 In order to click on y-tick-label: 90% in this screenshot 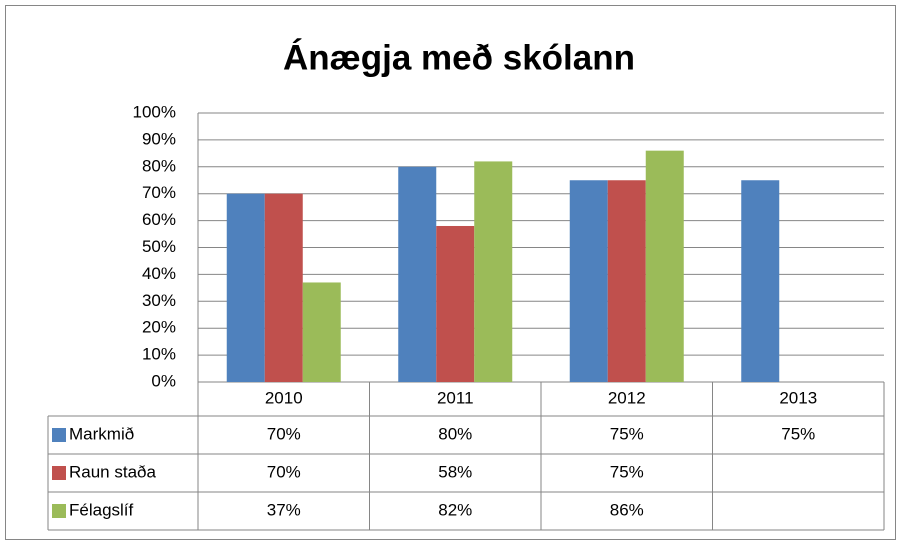, I will do `click(159, 138)`.